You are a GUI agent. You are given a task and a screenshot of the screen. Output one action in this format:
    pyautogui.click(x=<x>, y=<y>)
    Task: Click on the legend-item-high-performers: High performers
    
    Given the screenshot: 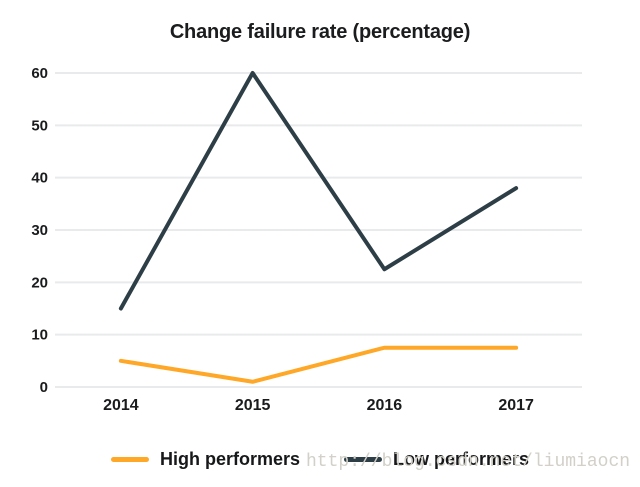 What is the action you would take?
    pyautogui.click(x=205, y=459)
    